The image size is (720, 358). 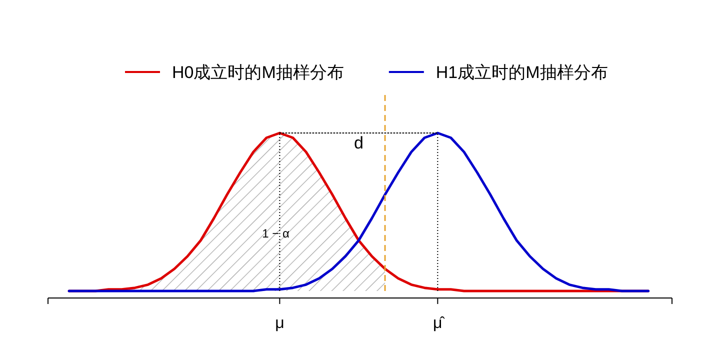 I want to click on annotation: d, so click(x=359, y=143).